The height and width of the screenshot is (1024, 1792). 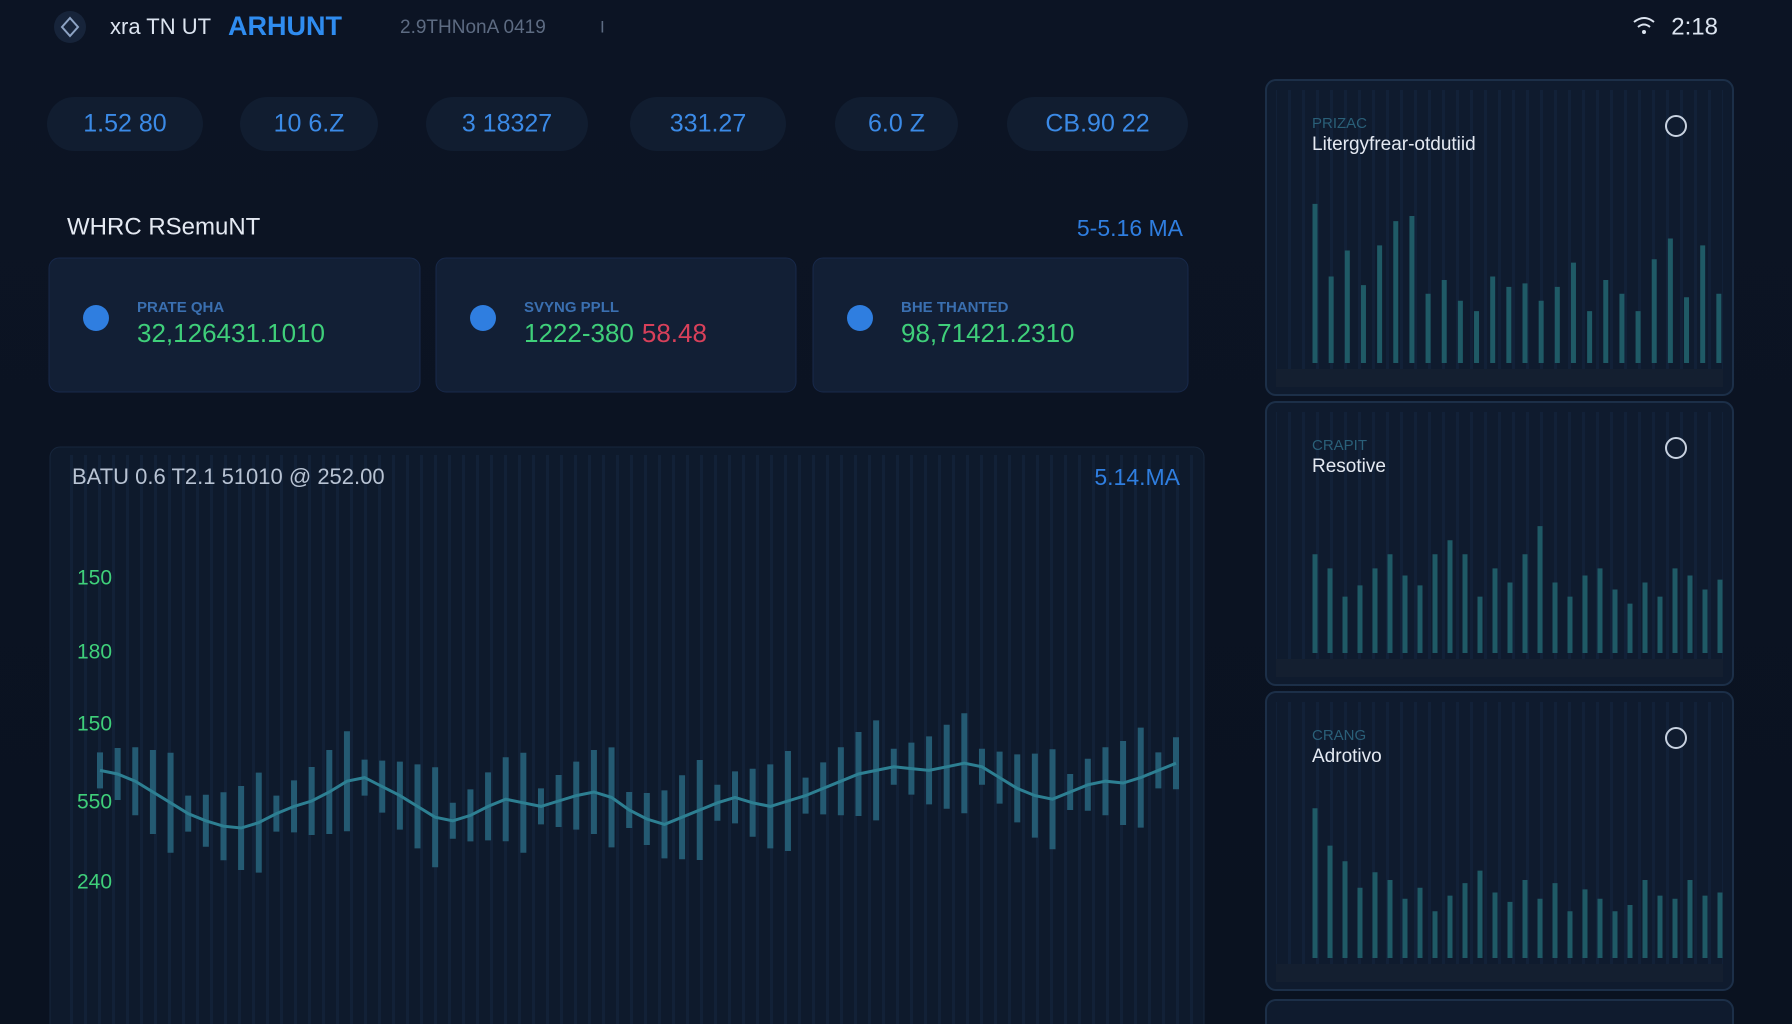 I want to click on section-title: WHRC RSemuNT, so click(x=164, y=226).